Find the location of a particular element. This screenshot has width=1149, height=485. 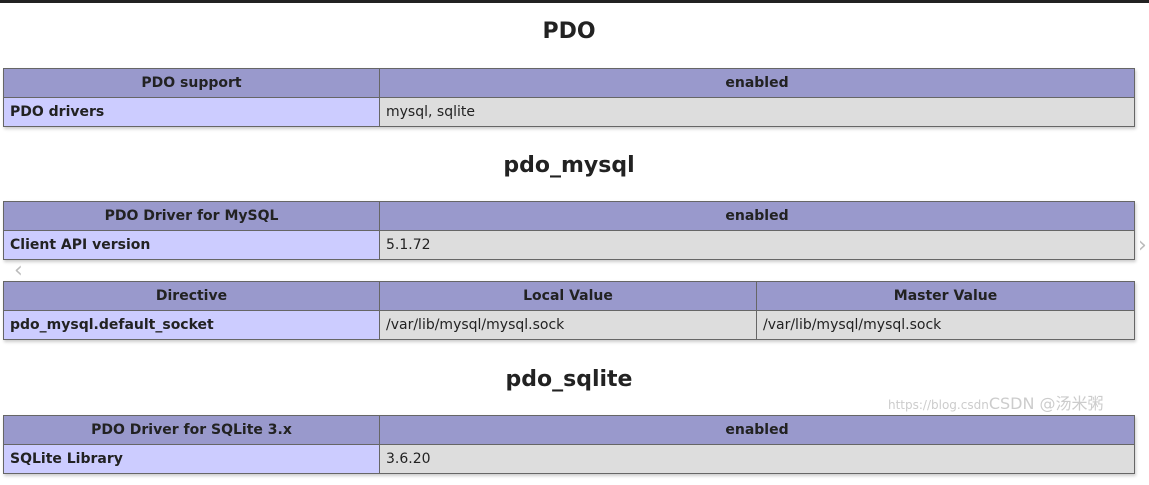

header-cell: PDO support is located at coordinates (191, 83).